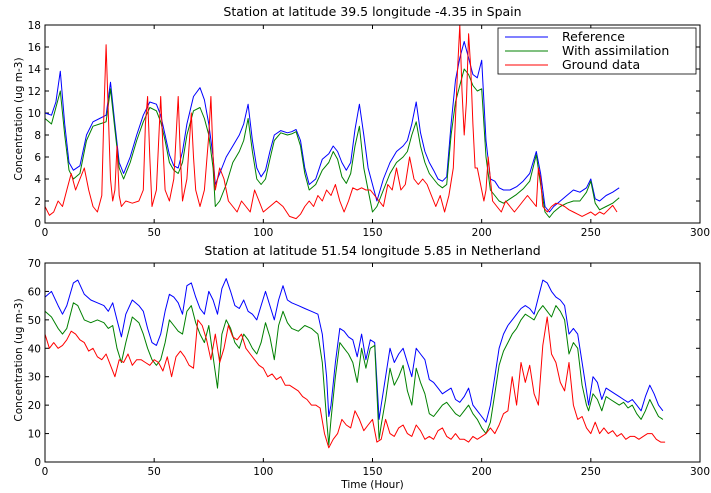 This screenshot has height=493, width=711. I want to click on y-tick-label: 18, so click(34, 26).